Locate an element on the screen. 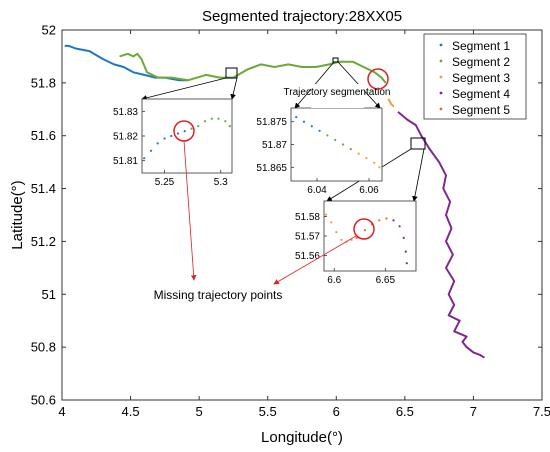 This screenshot has width=550, height=452. inset-x-tick-label: 6.65 is located at coordinates (386, 280).